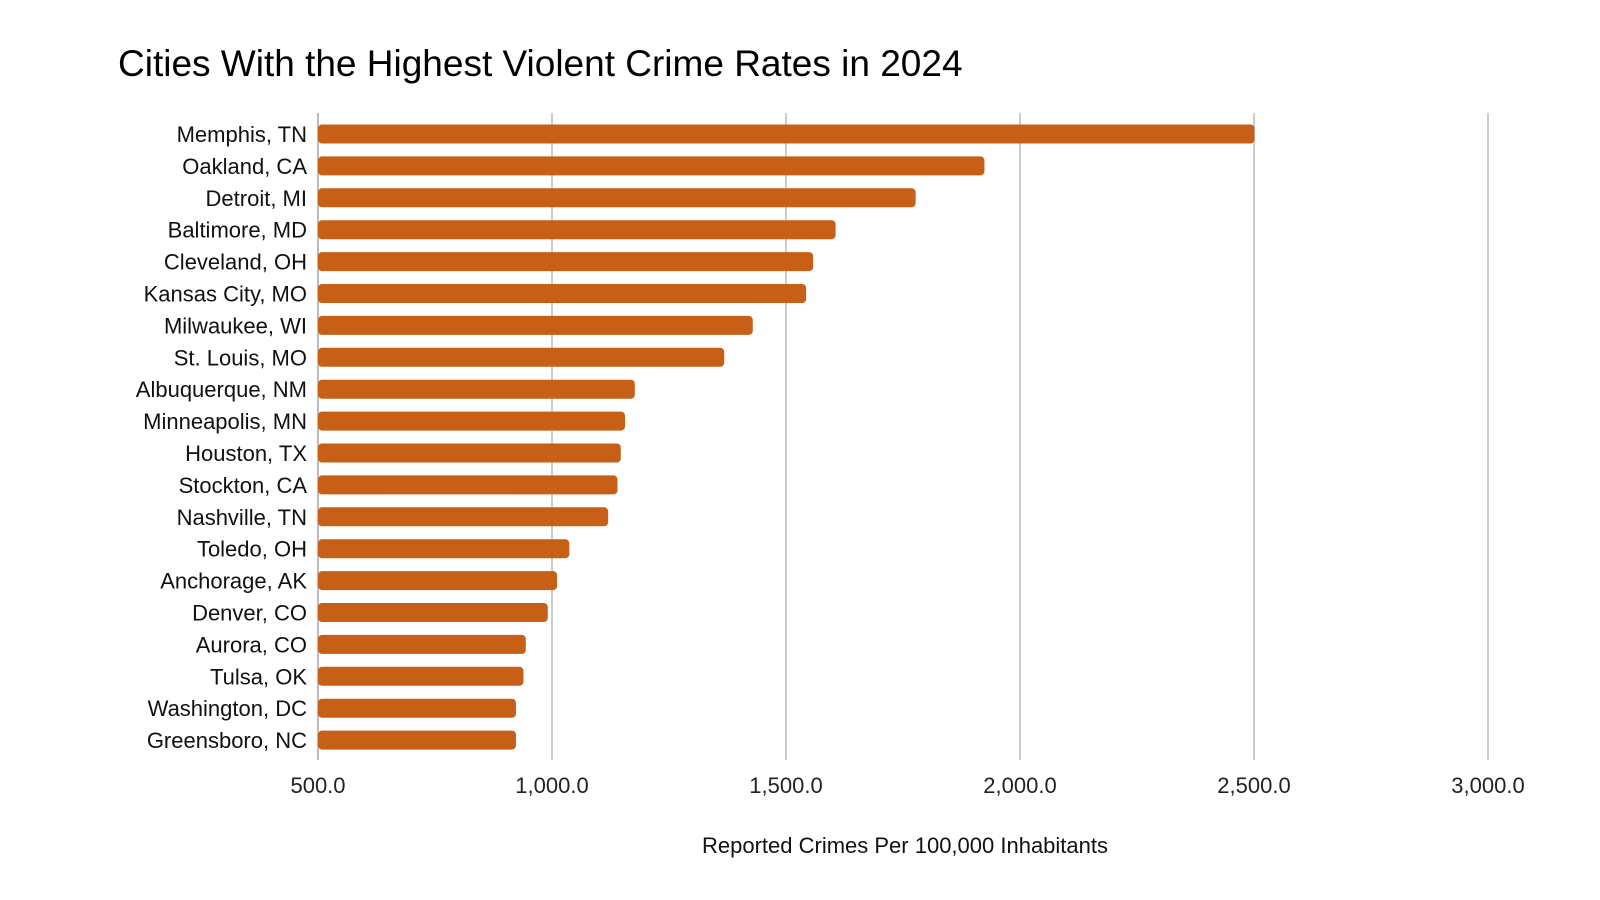 The image size is (1600, 900). Describe the element at coordinates (1019, 785) in the screenshot. I see `x-tick-label: 2,000.0` at that location.